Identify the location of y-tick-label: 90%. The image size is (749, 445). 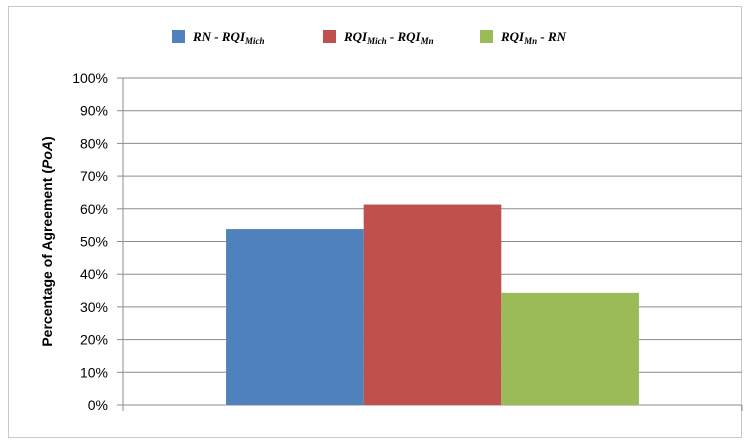
(94, 111).